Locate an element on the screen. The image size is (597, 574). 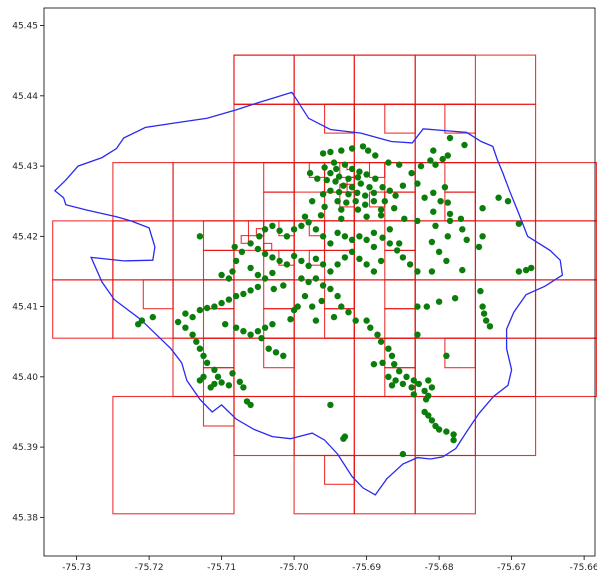
x-tick-label: -75.66 is located at coordinates (583, 568).